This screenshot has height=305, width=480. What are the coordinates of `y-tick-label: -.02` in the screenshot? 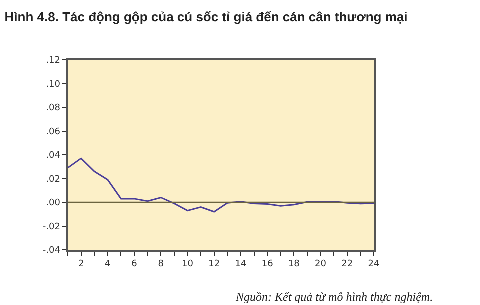 It's located at (51, 227).